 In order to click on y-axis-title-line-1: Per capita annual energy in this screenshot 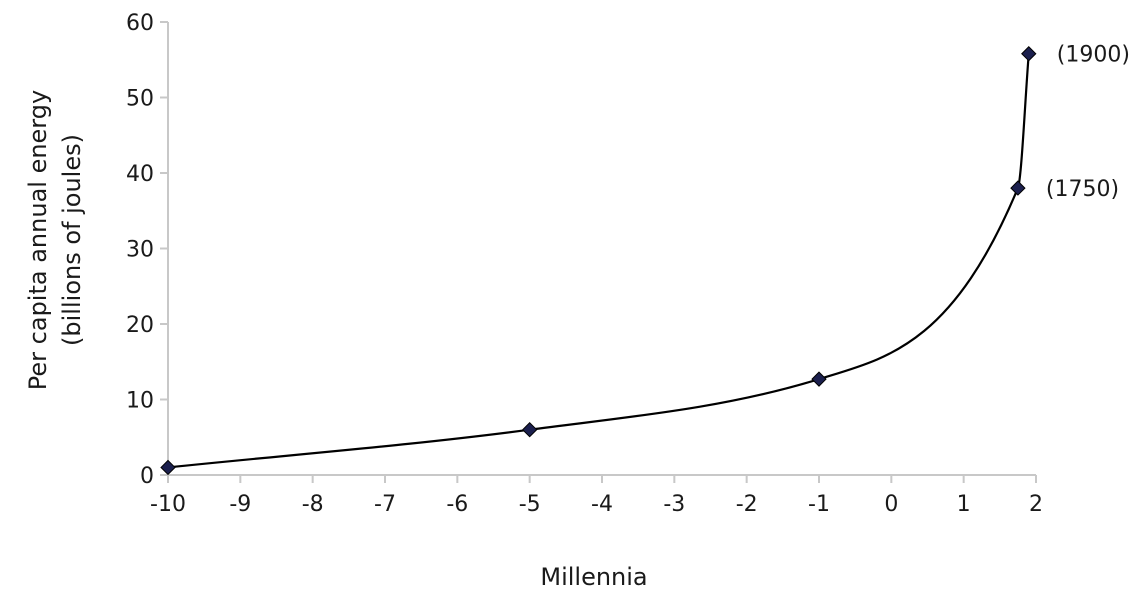, I will do `click(38, 240)`.